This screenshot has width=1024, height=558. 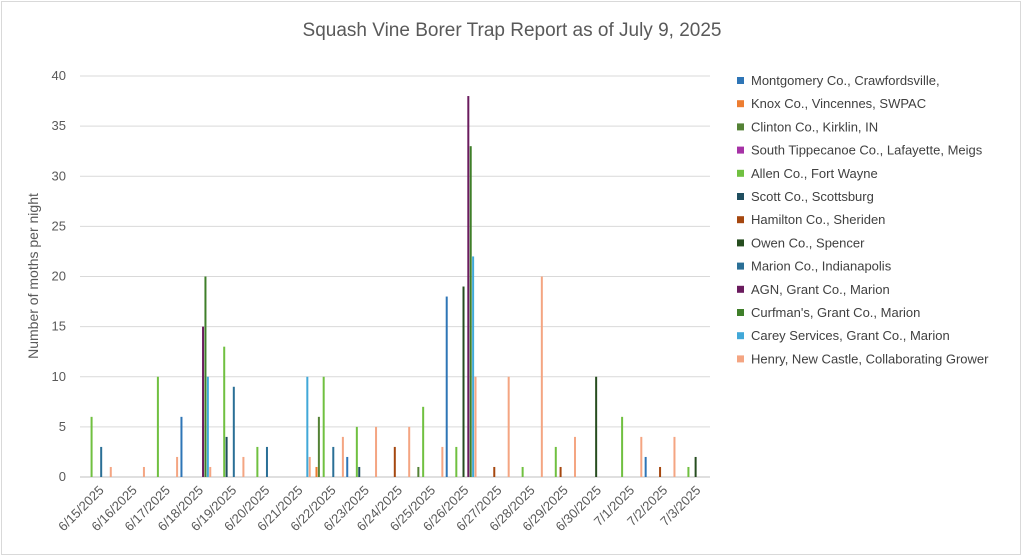 What do you see at coordinates (62, 476) in the screenshot?
I see `y-tick-label: 0` at bounding box center [62, 476].